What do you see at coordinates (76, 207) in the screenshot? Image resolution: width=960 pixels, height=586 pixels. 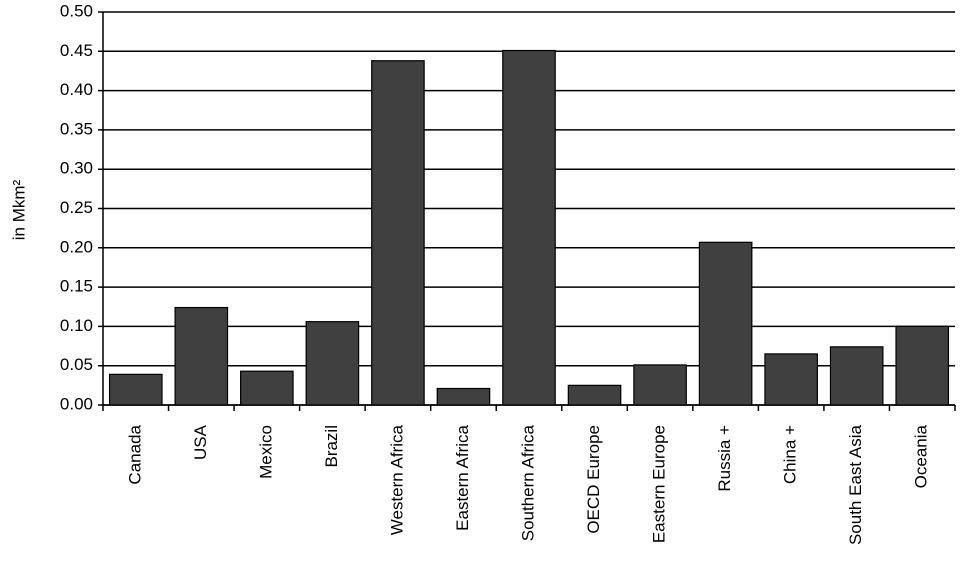 I see `y-tick-label: 0.25` at bounding box center [76, 207].